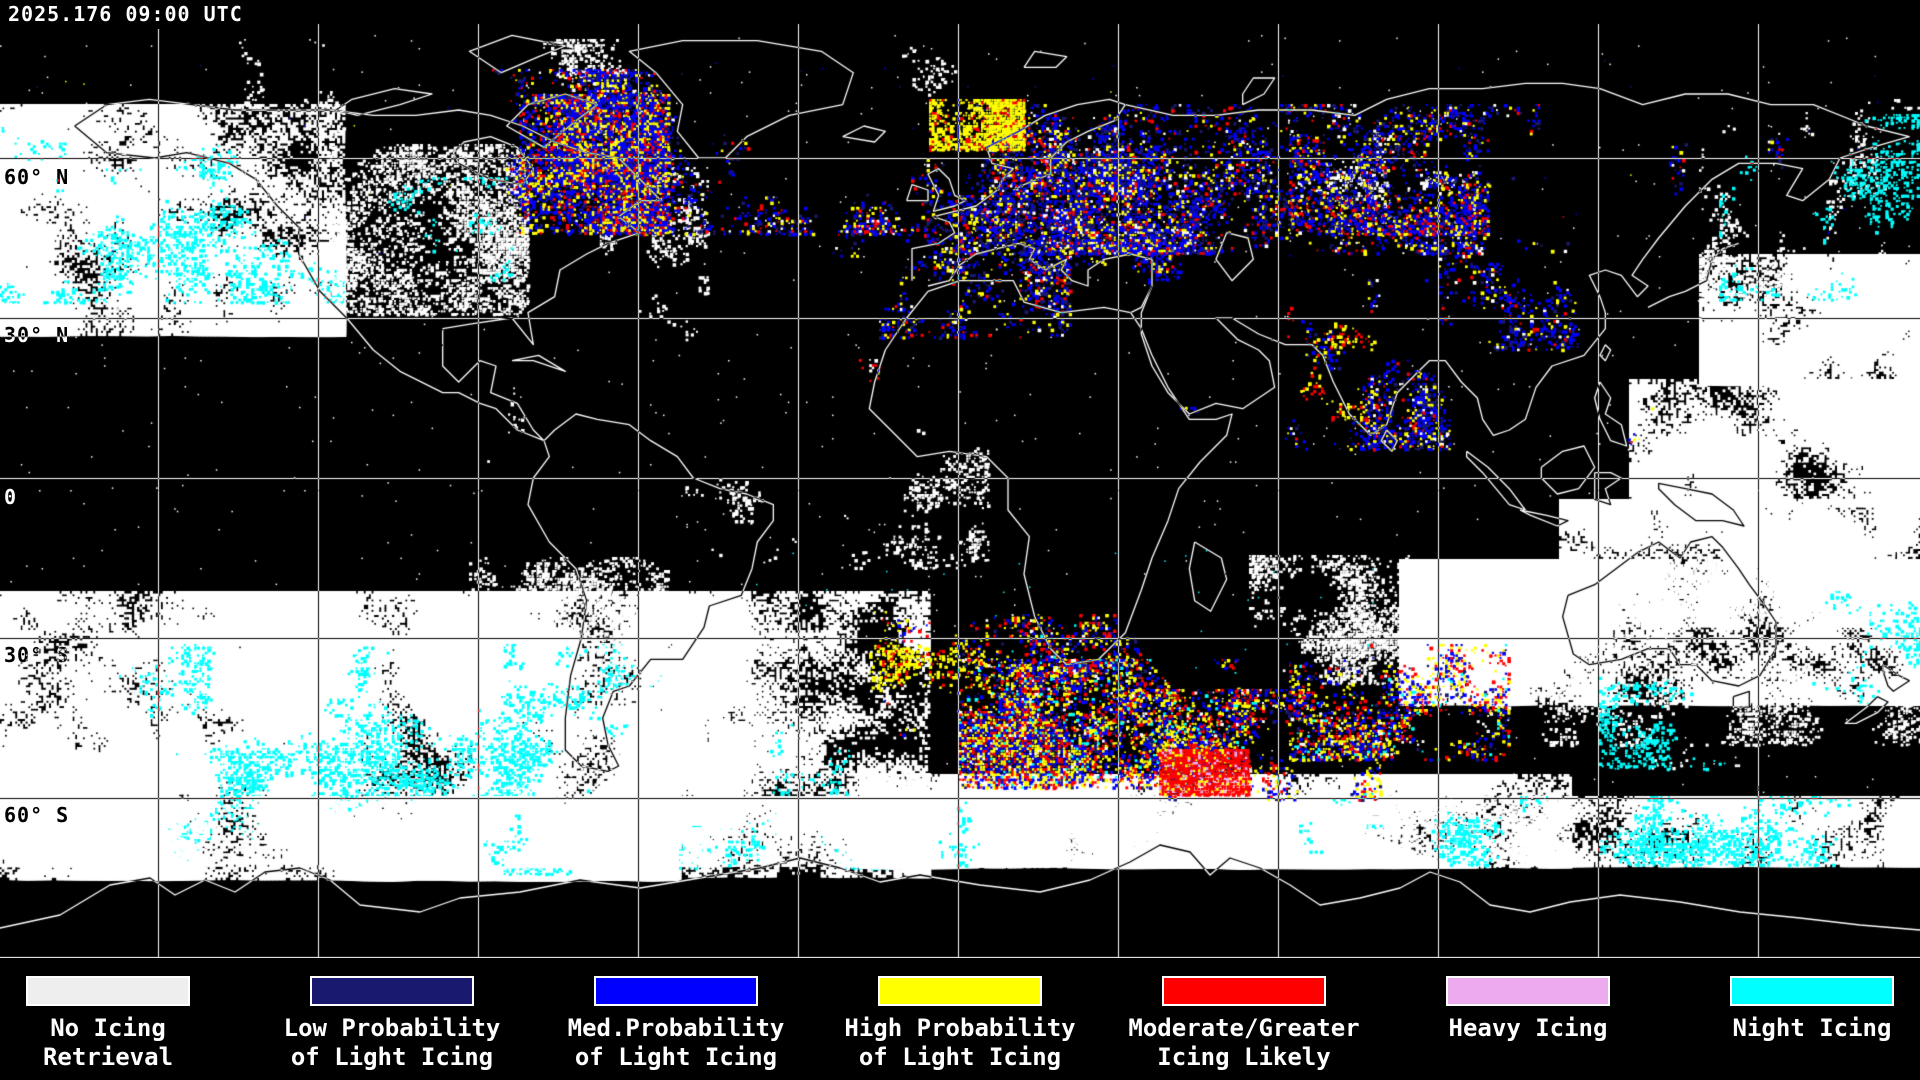 Image resolution: width=1920 pixels, height=1080 pixels. I want to click on legend-item: Night Icing, so click(1796, 1009).